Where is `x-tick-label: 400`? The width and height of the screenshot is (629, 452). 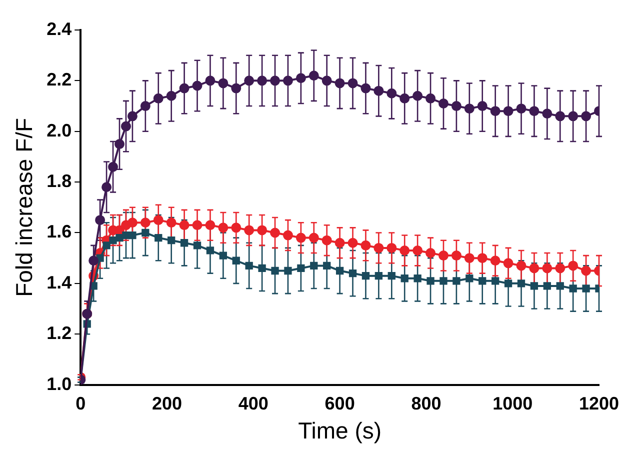
x-tick-label: 400 is located at coordinates (253, 404).